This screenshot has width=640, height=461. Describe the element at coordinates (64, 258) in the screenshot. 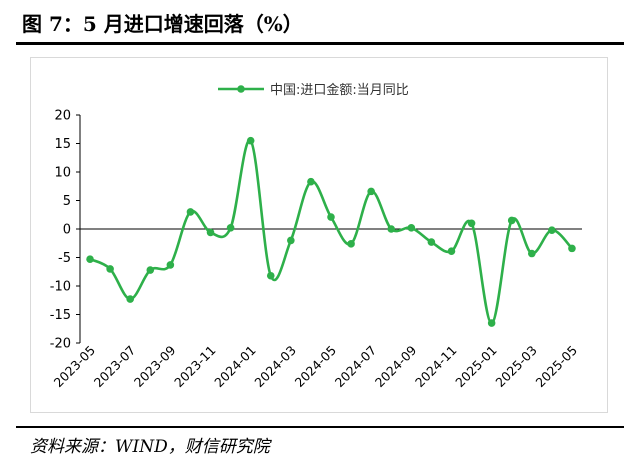

I see `y-tick-label: -5` at that location.